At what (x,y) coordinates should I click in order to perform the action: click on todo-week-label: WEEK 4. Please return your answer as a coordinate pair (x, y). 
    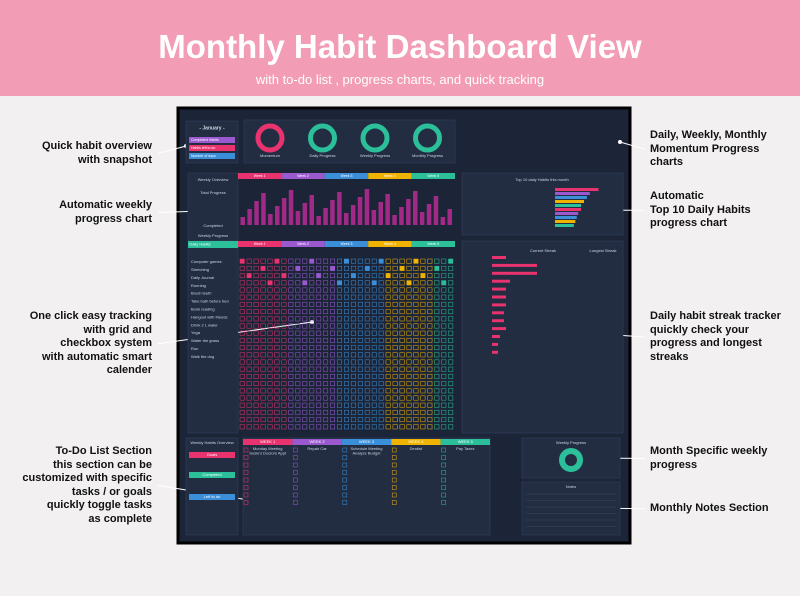
    Looking at the image, I should click on (416, 441).